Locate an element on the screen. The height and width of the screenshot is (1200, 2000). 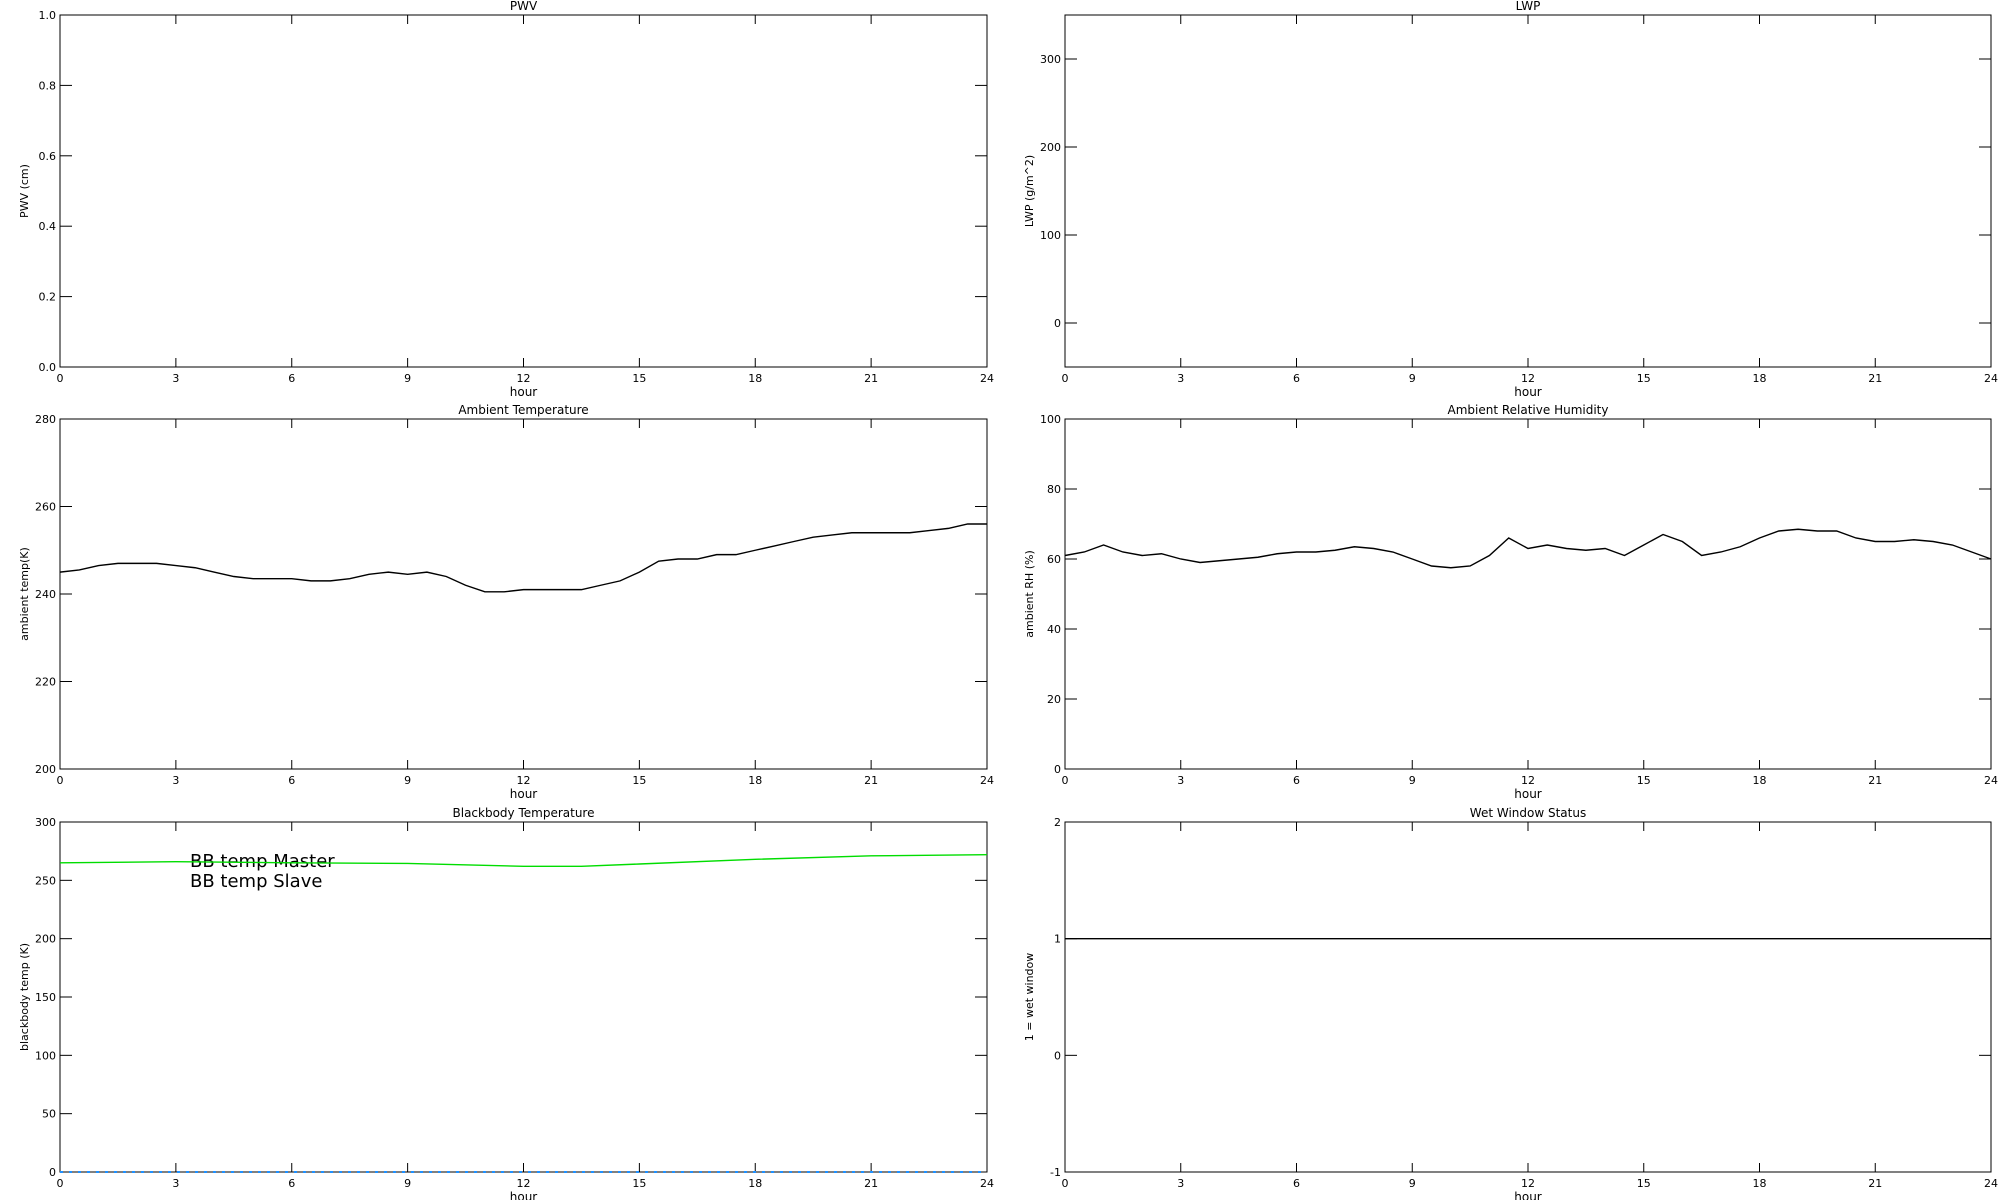
y-tick-label: 0.2 is located at coordinates (48, 297).